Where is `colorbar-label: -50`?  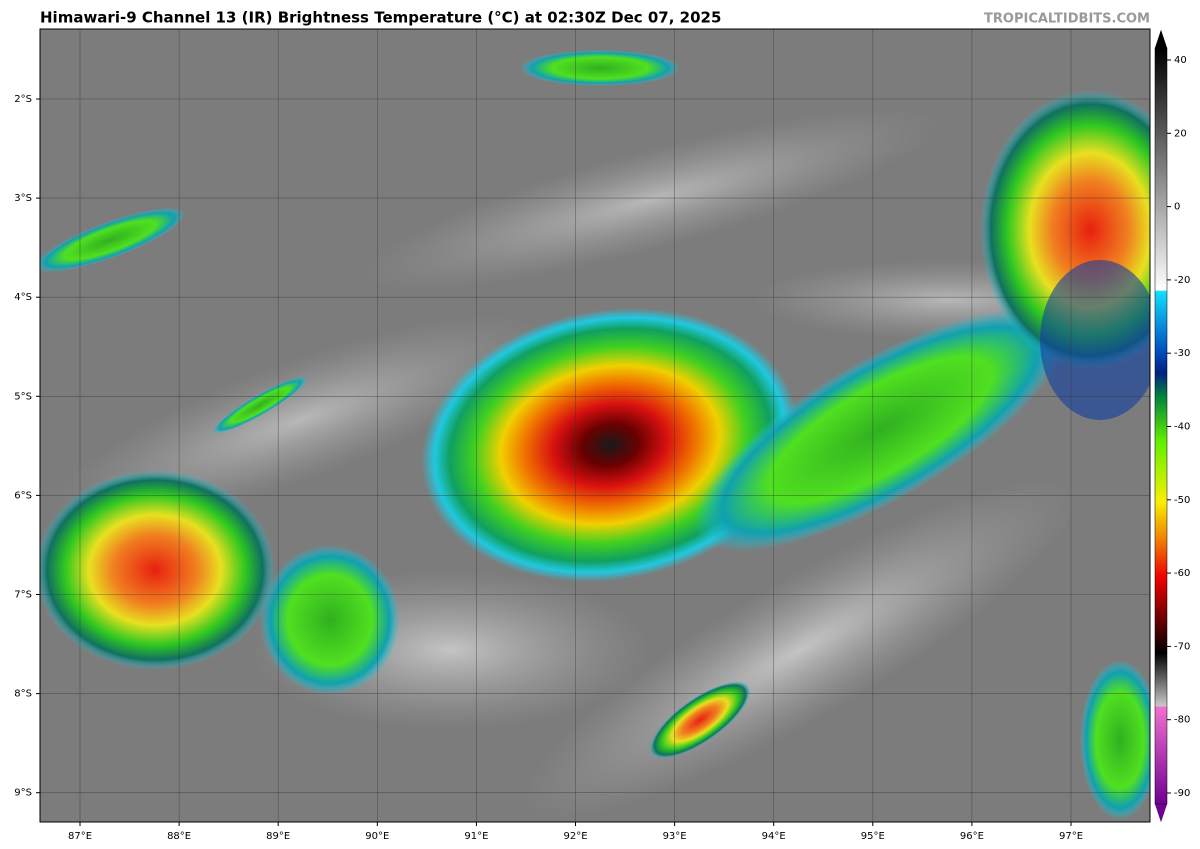 colorbar-label: -50 is located at coordinates (1182, 500).